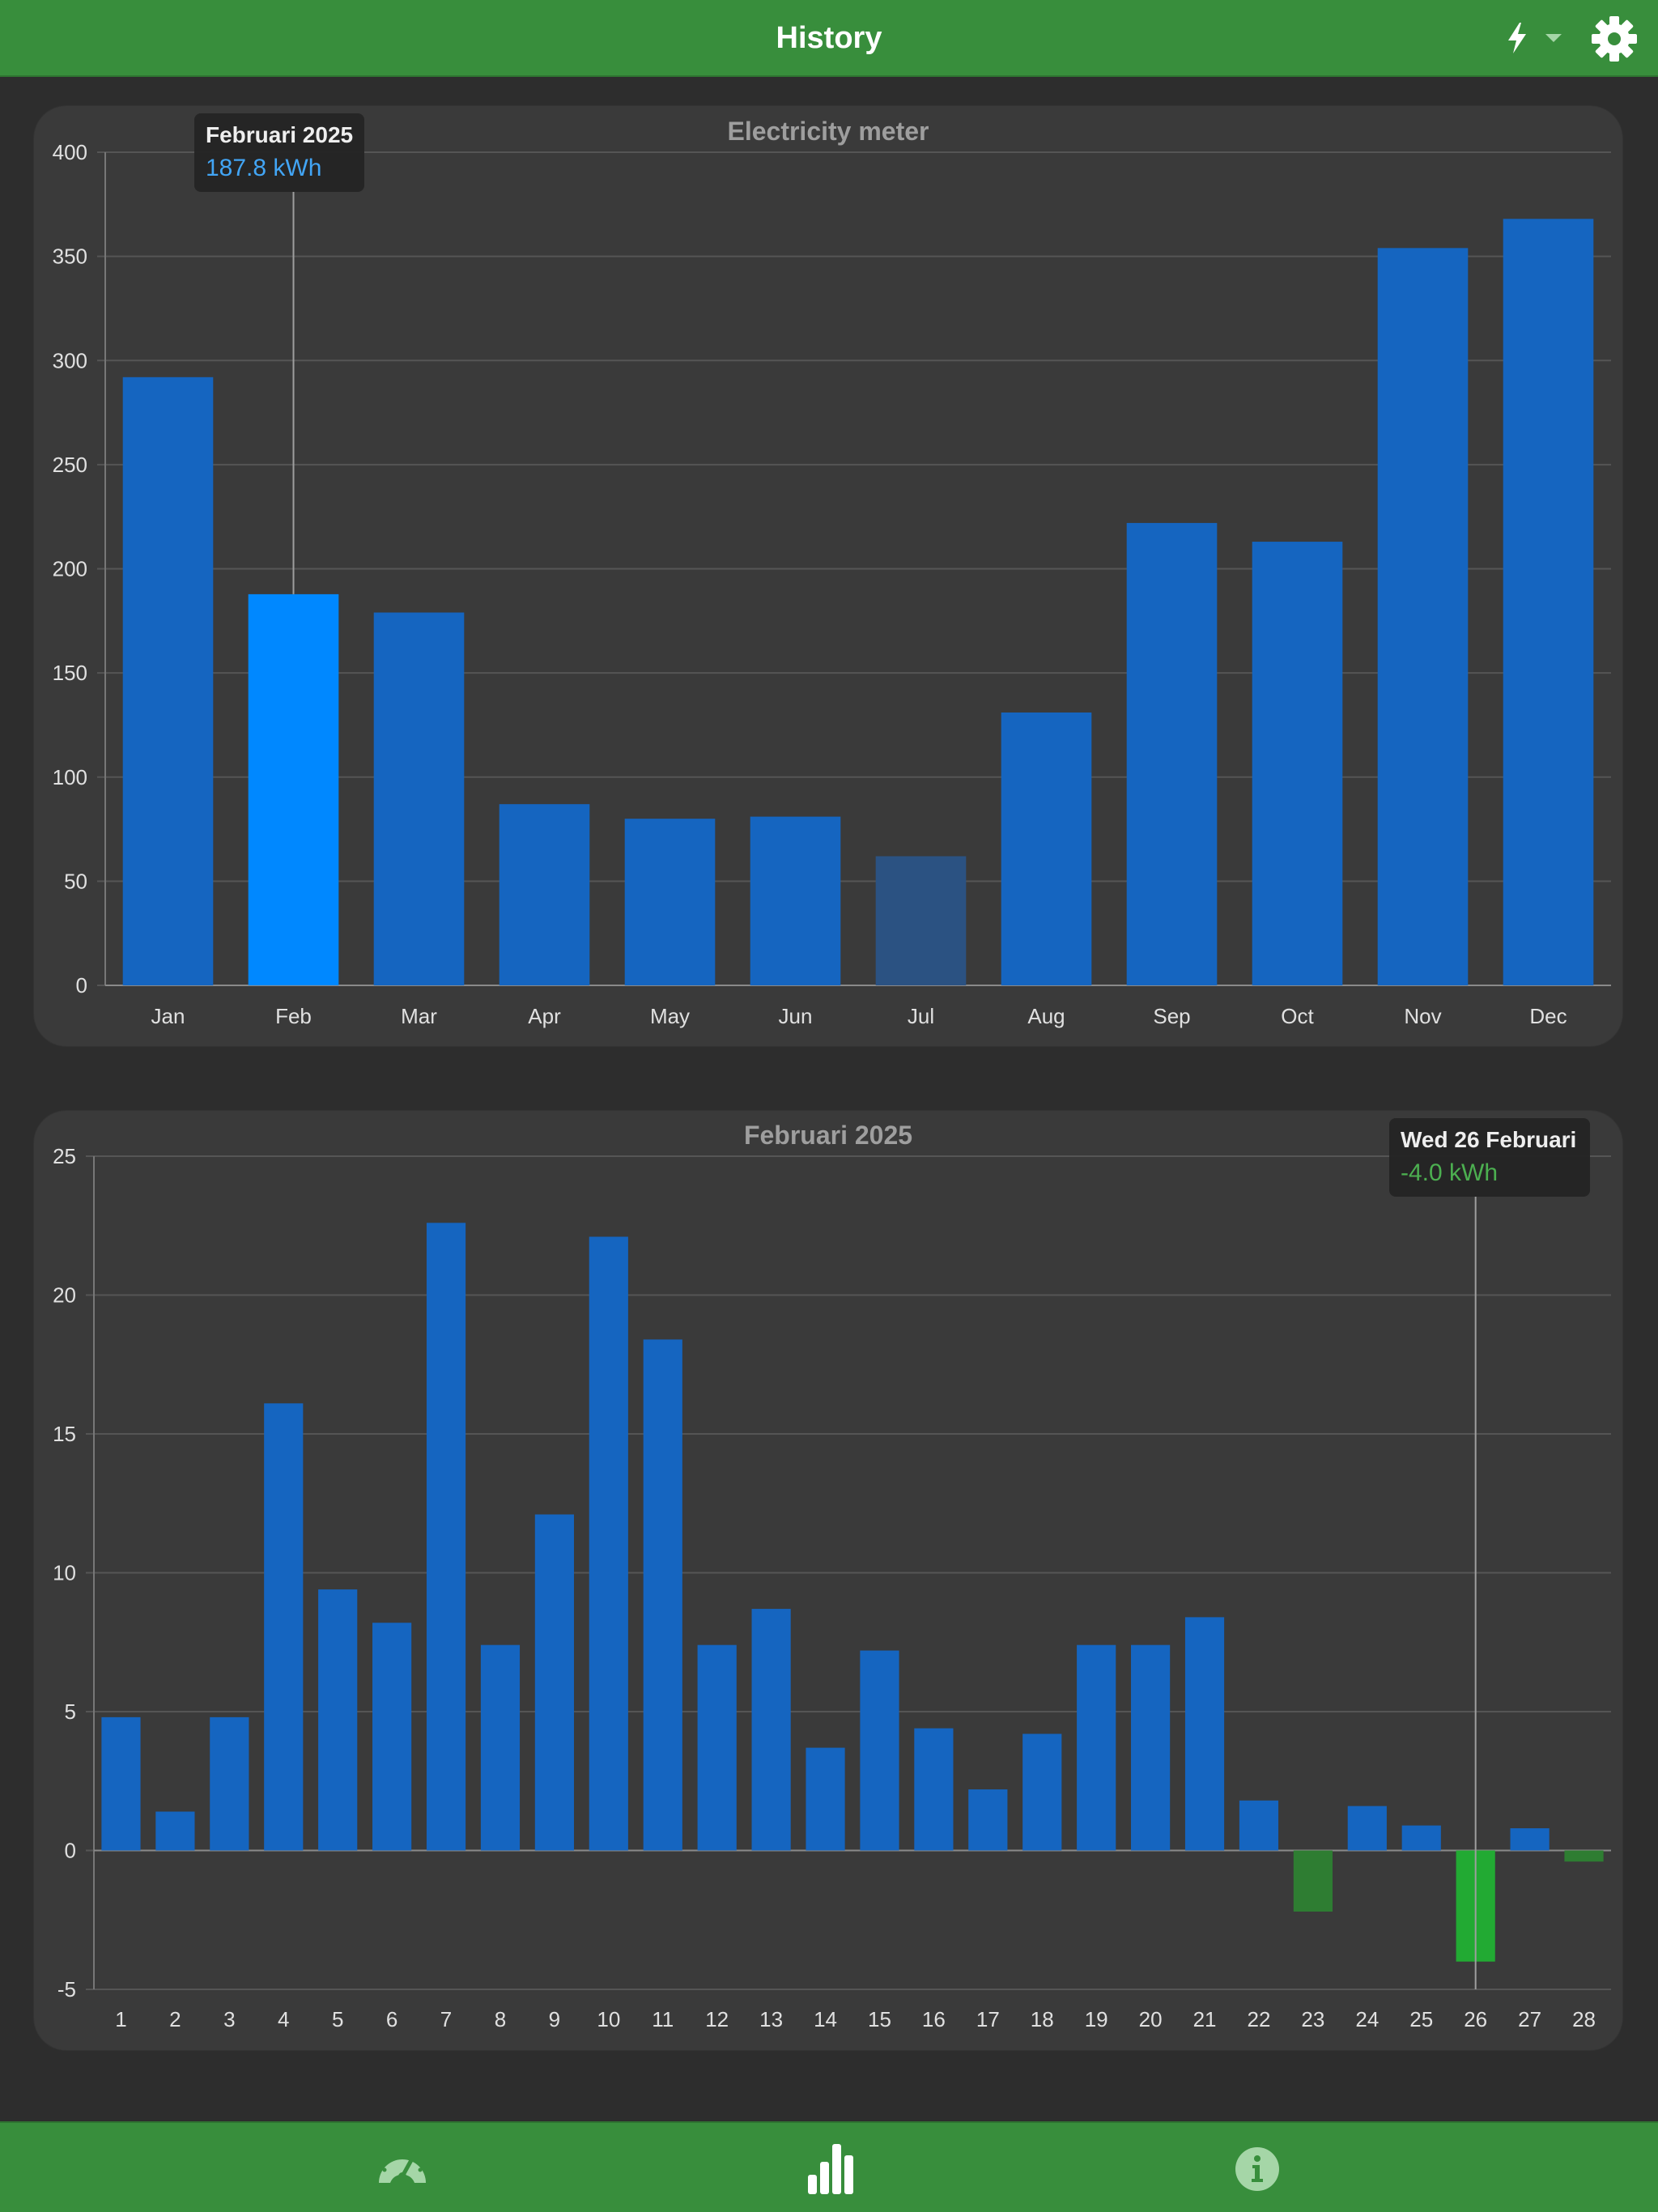 Image resolution: width=1658 pixels, height=2212 pixels. I want to click on x-tick-label: 14, so click(825, 2019).